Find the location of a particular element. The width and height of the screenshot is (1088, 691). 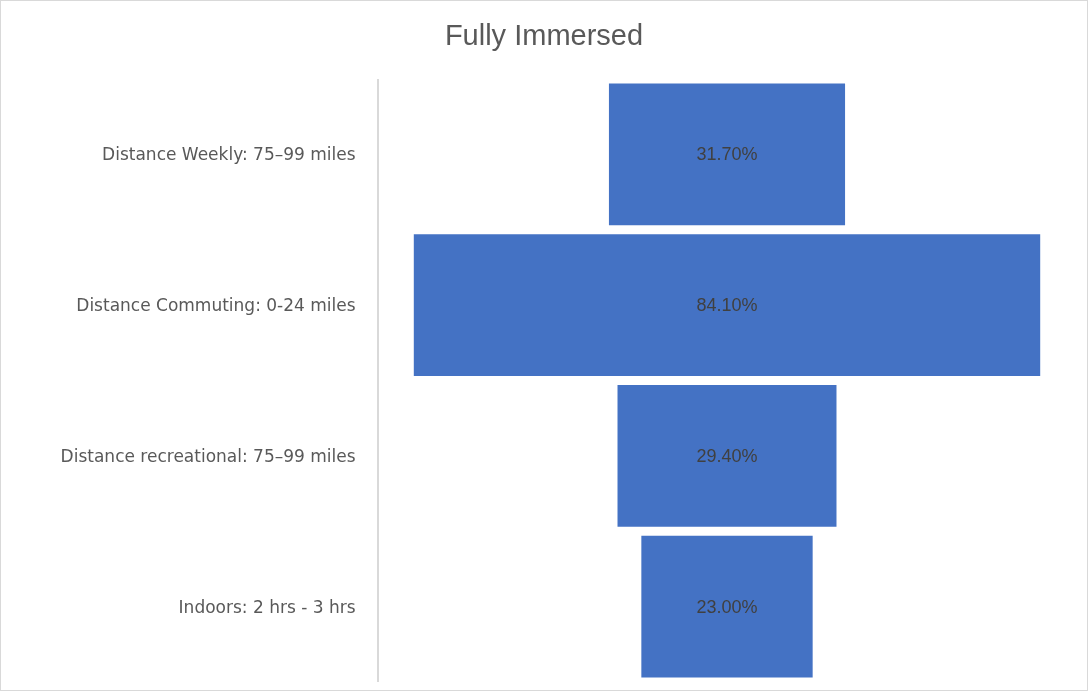

data-label: 29.40% is located at coordinates (727, 455).